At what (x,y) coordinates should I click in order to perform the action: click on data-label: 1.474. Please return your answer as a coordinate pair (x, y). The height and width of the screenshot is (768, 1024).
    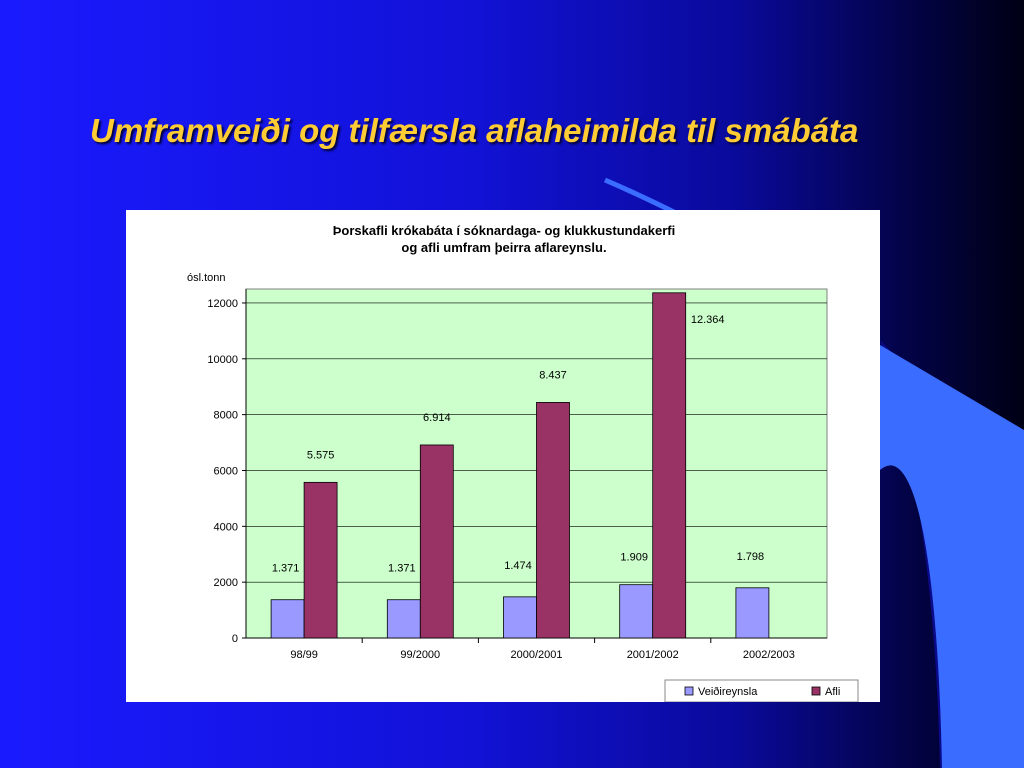
    Looking at the image, I should click on (518, 566).